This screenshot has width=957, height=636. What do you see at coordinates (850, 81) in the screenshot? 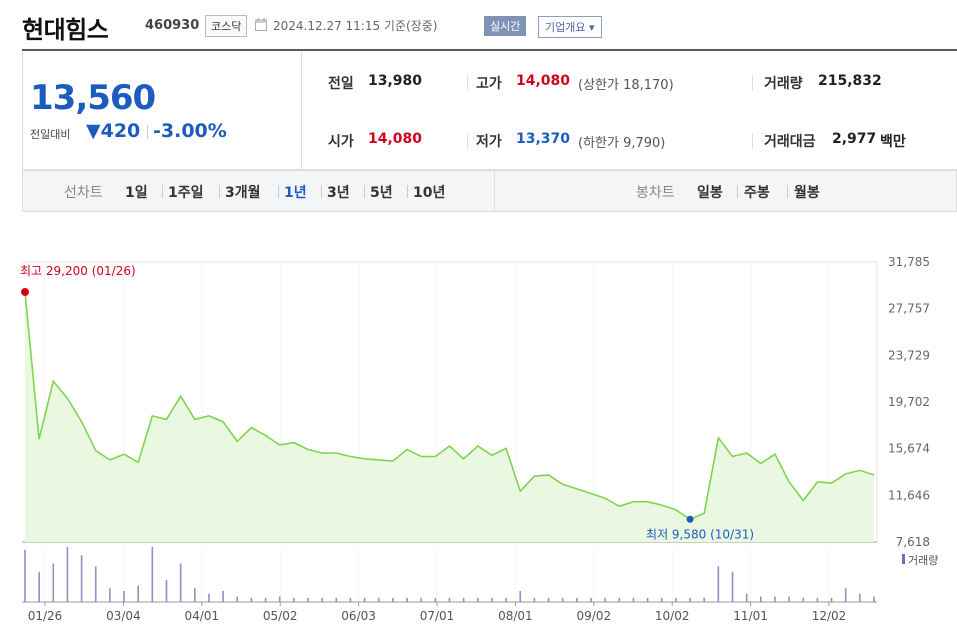
I see `volume-value: 215,832` at bounding box center [850, 81].